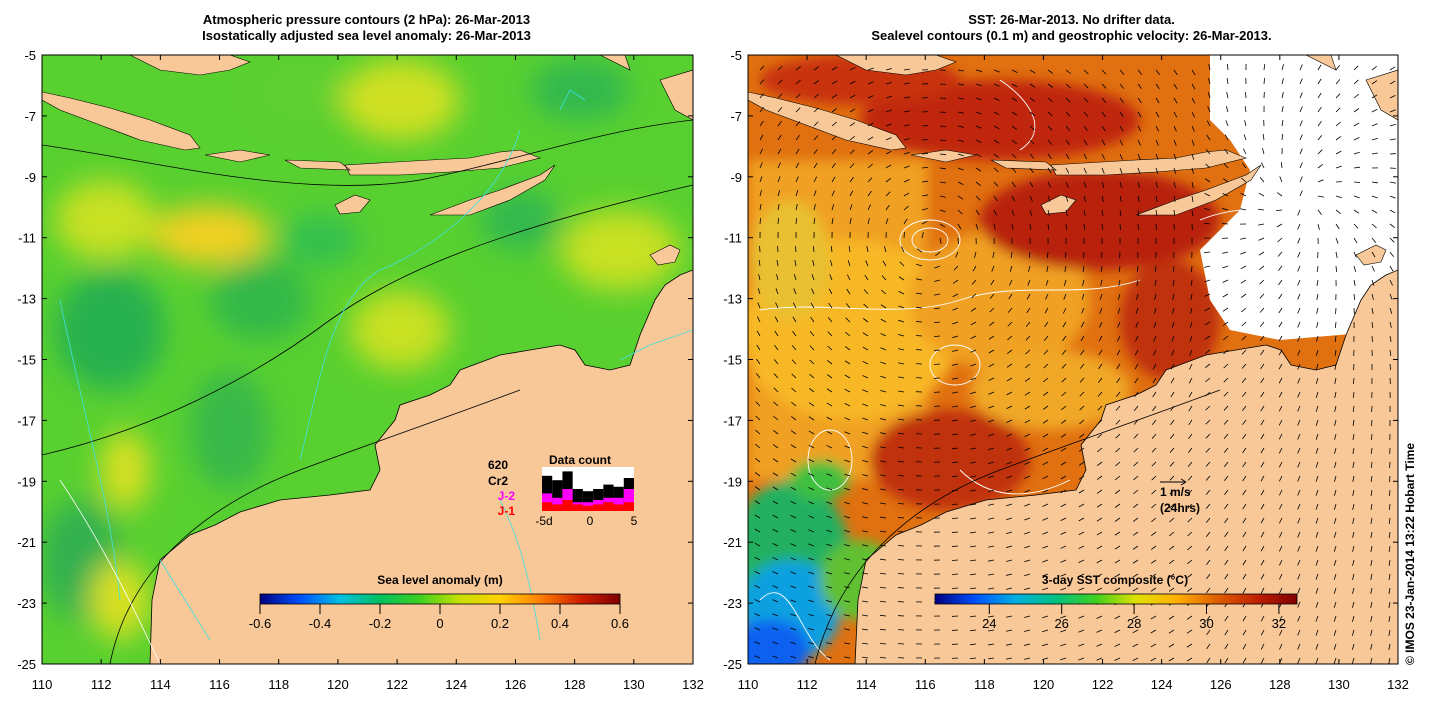 The image size is (1440, 710). What do you see at coordinates (1371, 255) in the screenshot?
I see `arnhem-coast-right` at bounding box center [1371, 255].